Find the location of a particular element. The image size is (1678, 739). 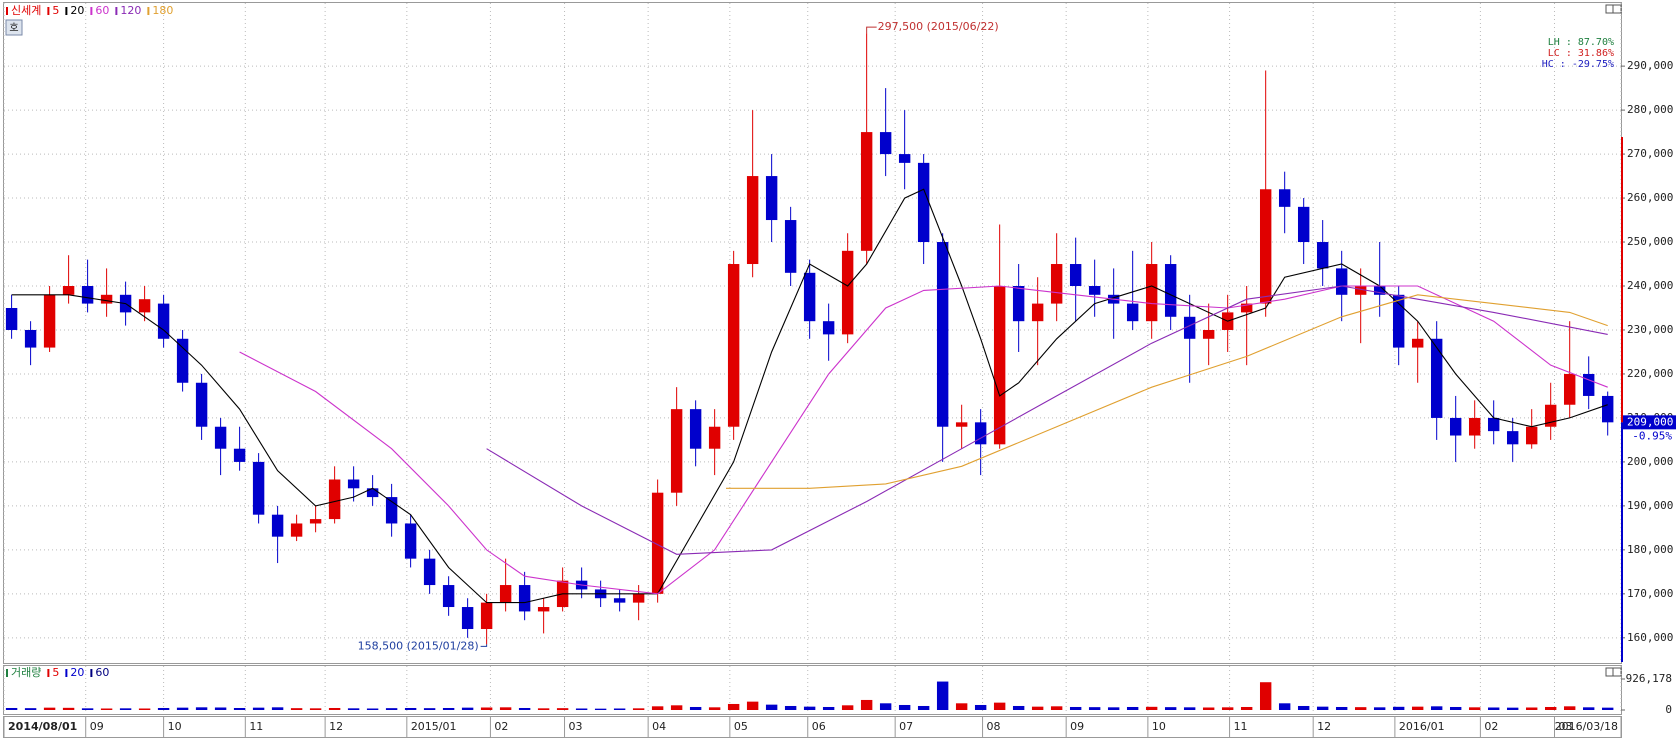

legend-label: 20 is located at coordinates (77, 672).